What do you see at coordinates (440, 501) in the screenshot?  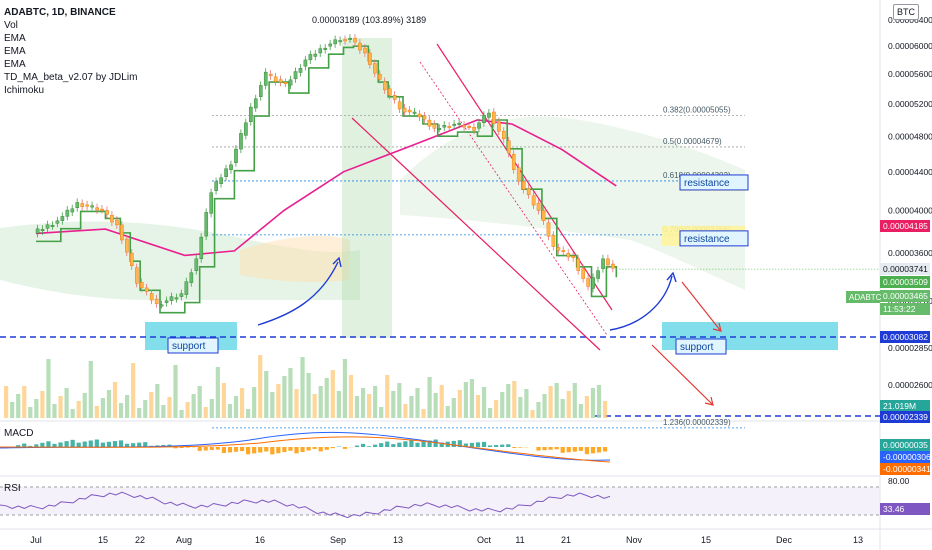 I see `rsi-band` at bounding box center [440, 501].